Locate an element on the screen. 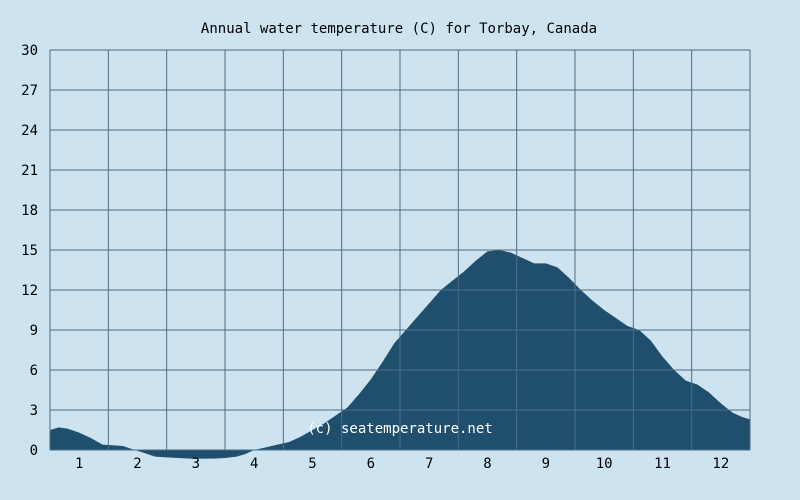 This screenshot has height=500, width=800. y-tick-label-3: 3 is located at coordinates (34, 411).